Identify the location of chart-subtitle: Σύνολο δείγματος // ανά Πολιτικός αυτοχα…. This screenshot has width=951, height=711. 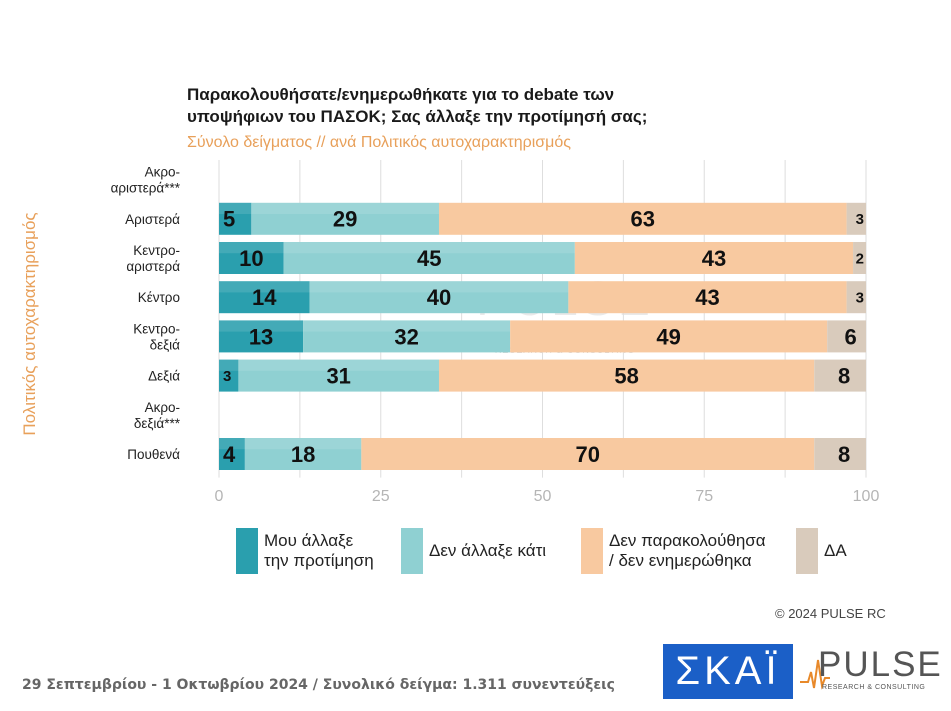
(379, 142).